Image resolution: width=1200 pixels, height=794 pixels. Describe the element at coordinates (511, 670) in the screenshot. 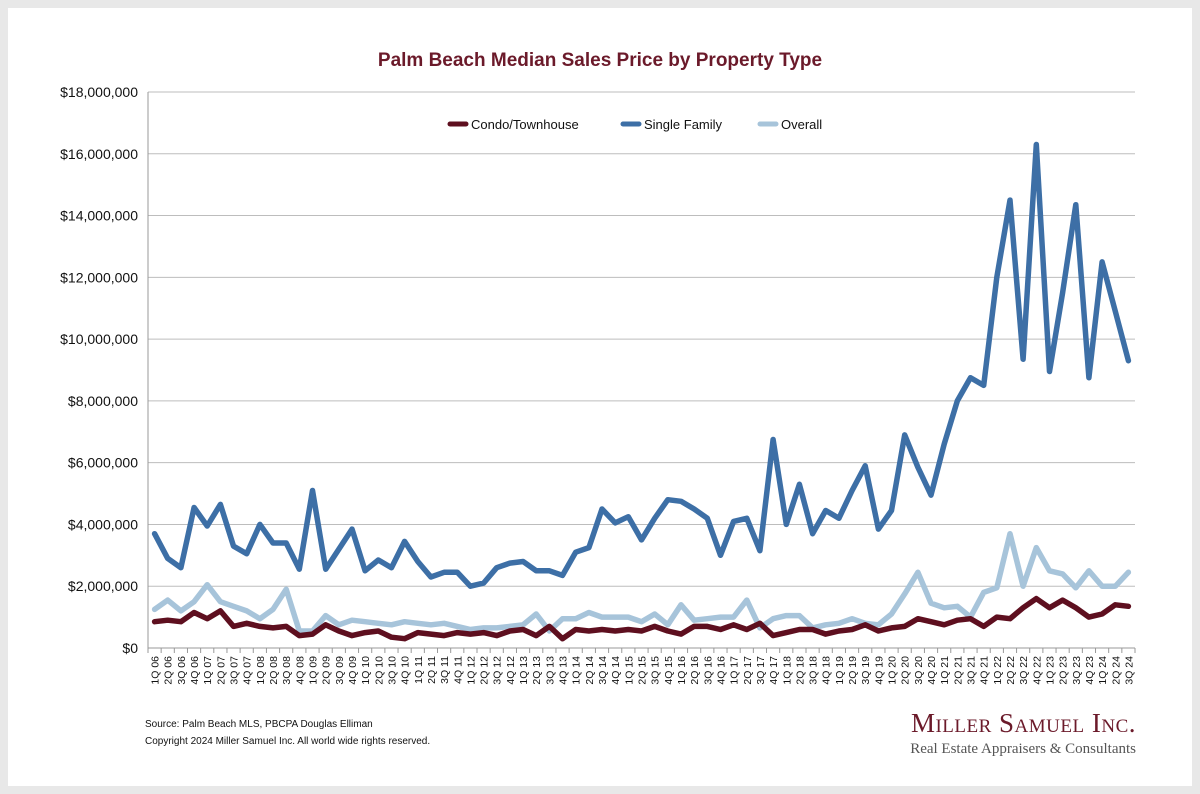

I see `x-tick-label: 4Q 12` at that location.